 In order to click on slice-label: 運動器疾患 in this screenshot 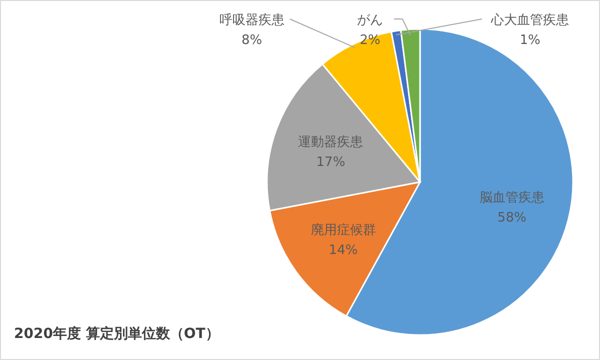, I will do `click(331, 142)`.